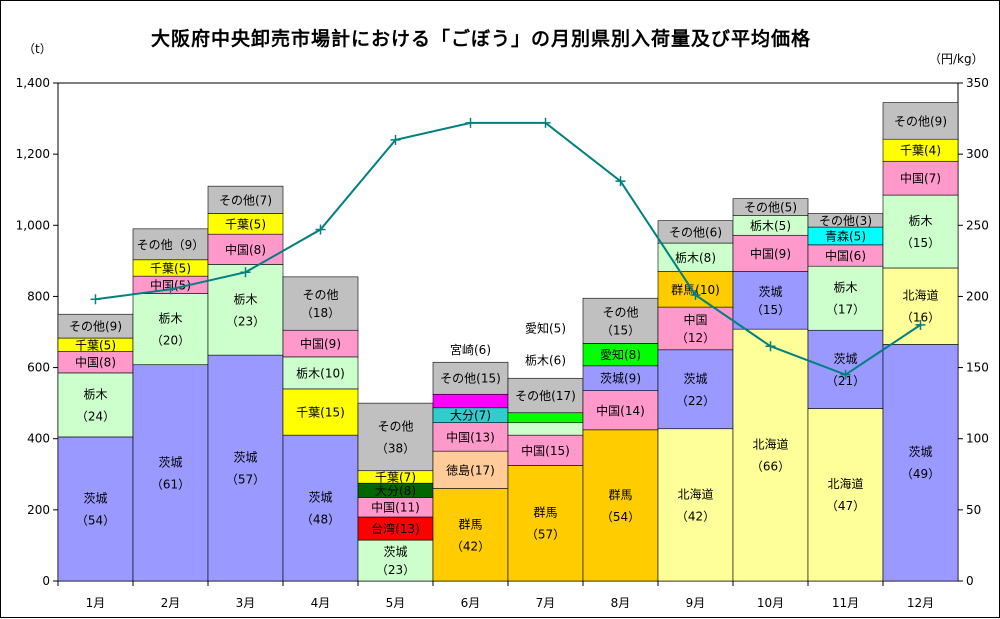  What do you see at coordinates (695, 401) in the screenshot?
I see `bar-segment-label: （22）` at bounding box center [695, 401].